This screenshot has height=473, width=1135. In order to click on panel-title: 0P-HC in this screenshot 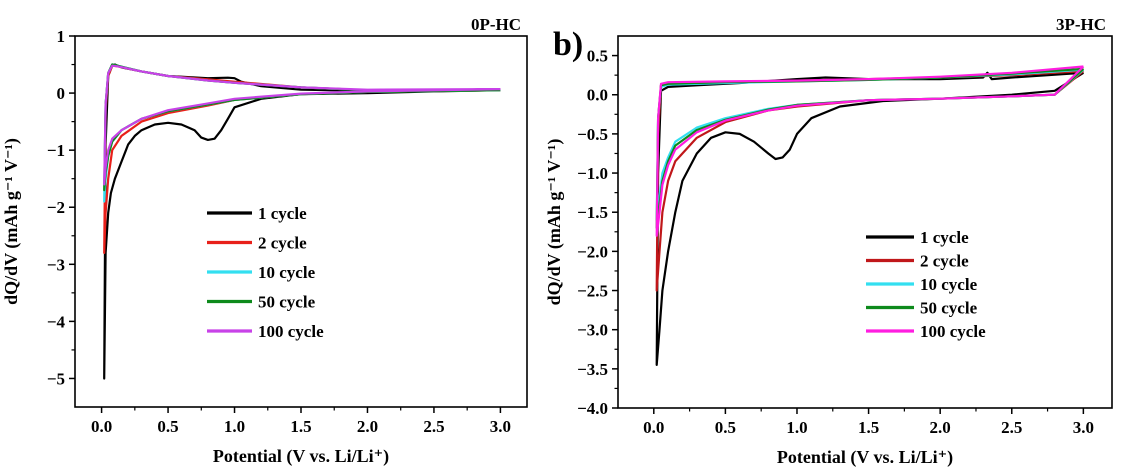, I will do `click(496, 24)`.